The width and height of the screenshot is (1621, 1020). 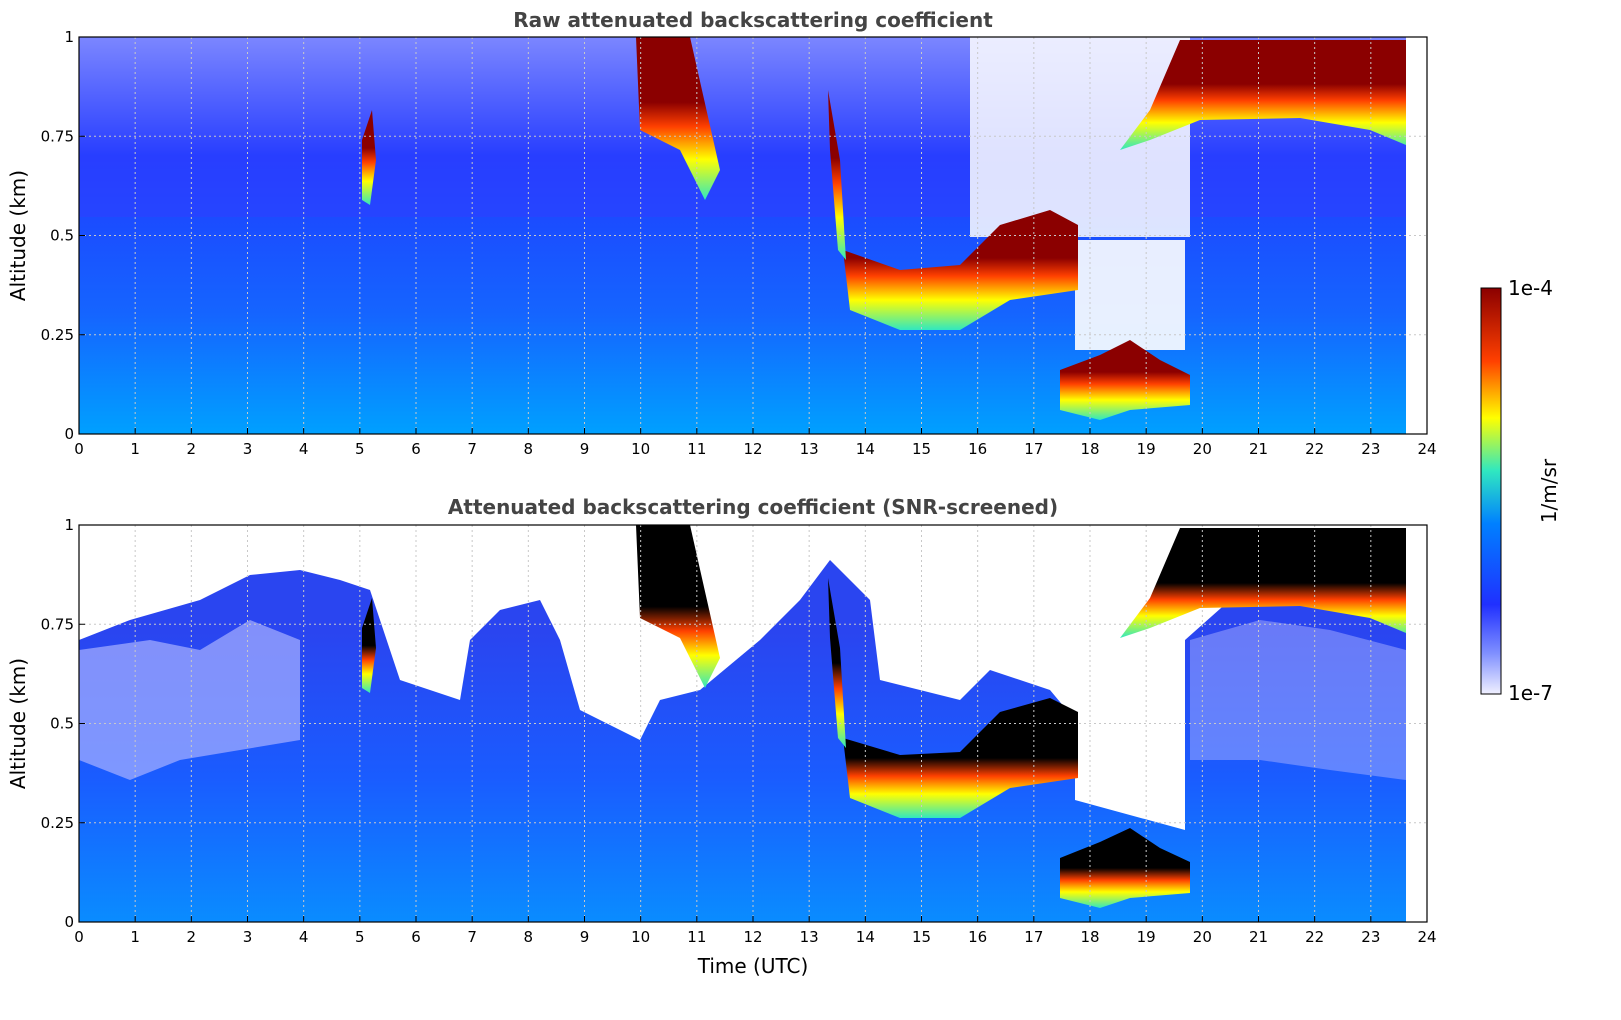 What do you see at coordinates (1549, 490) in the screenshot?
I see `colorbar-unit-label: 1/m/sr` at bounding box center [1549, 490].